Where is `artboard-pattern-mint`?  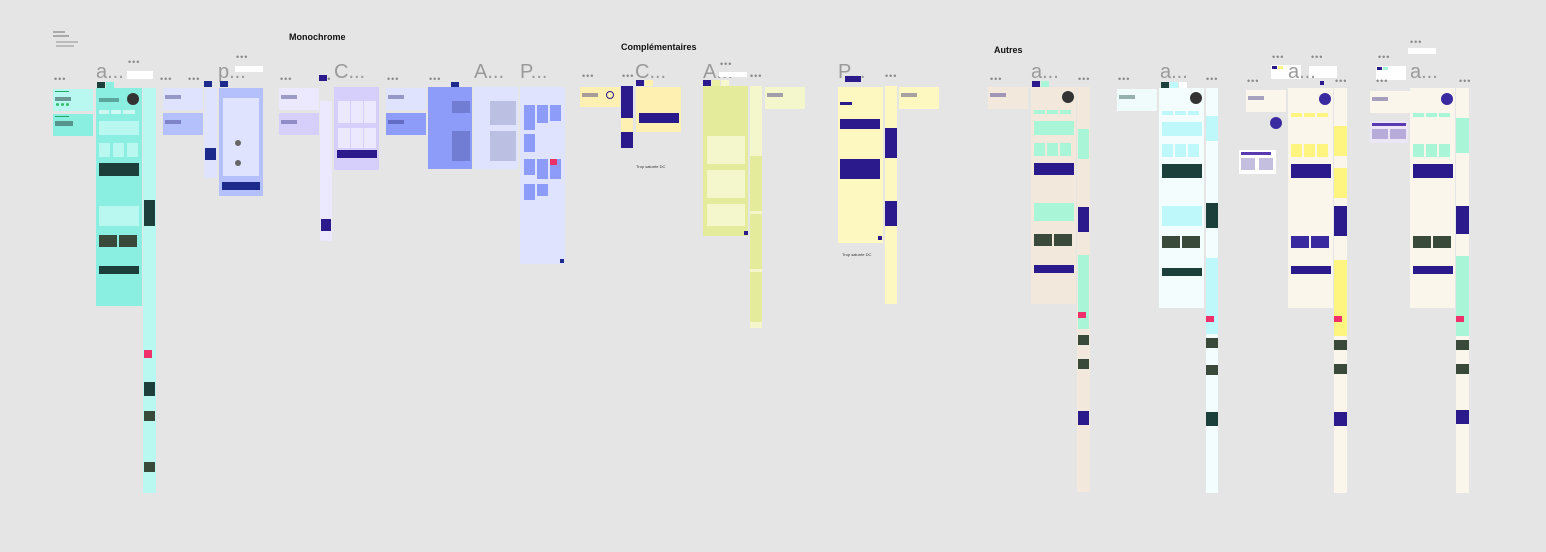
artboard-pattern-mint is located at coordinates (1389, 132).